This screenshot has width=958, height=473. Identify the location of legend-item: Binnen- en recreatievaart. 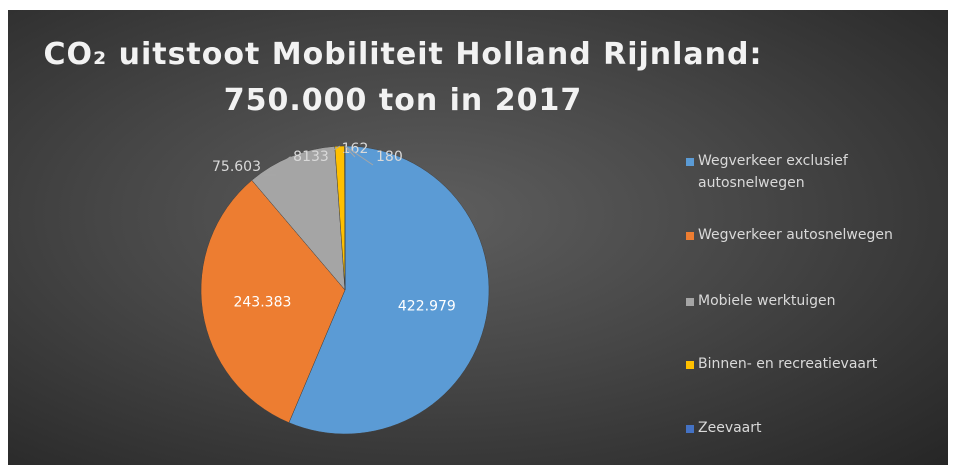
(817, 364).